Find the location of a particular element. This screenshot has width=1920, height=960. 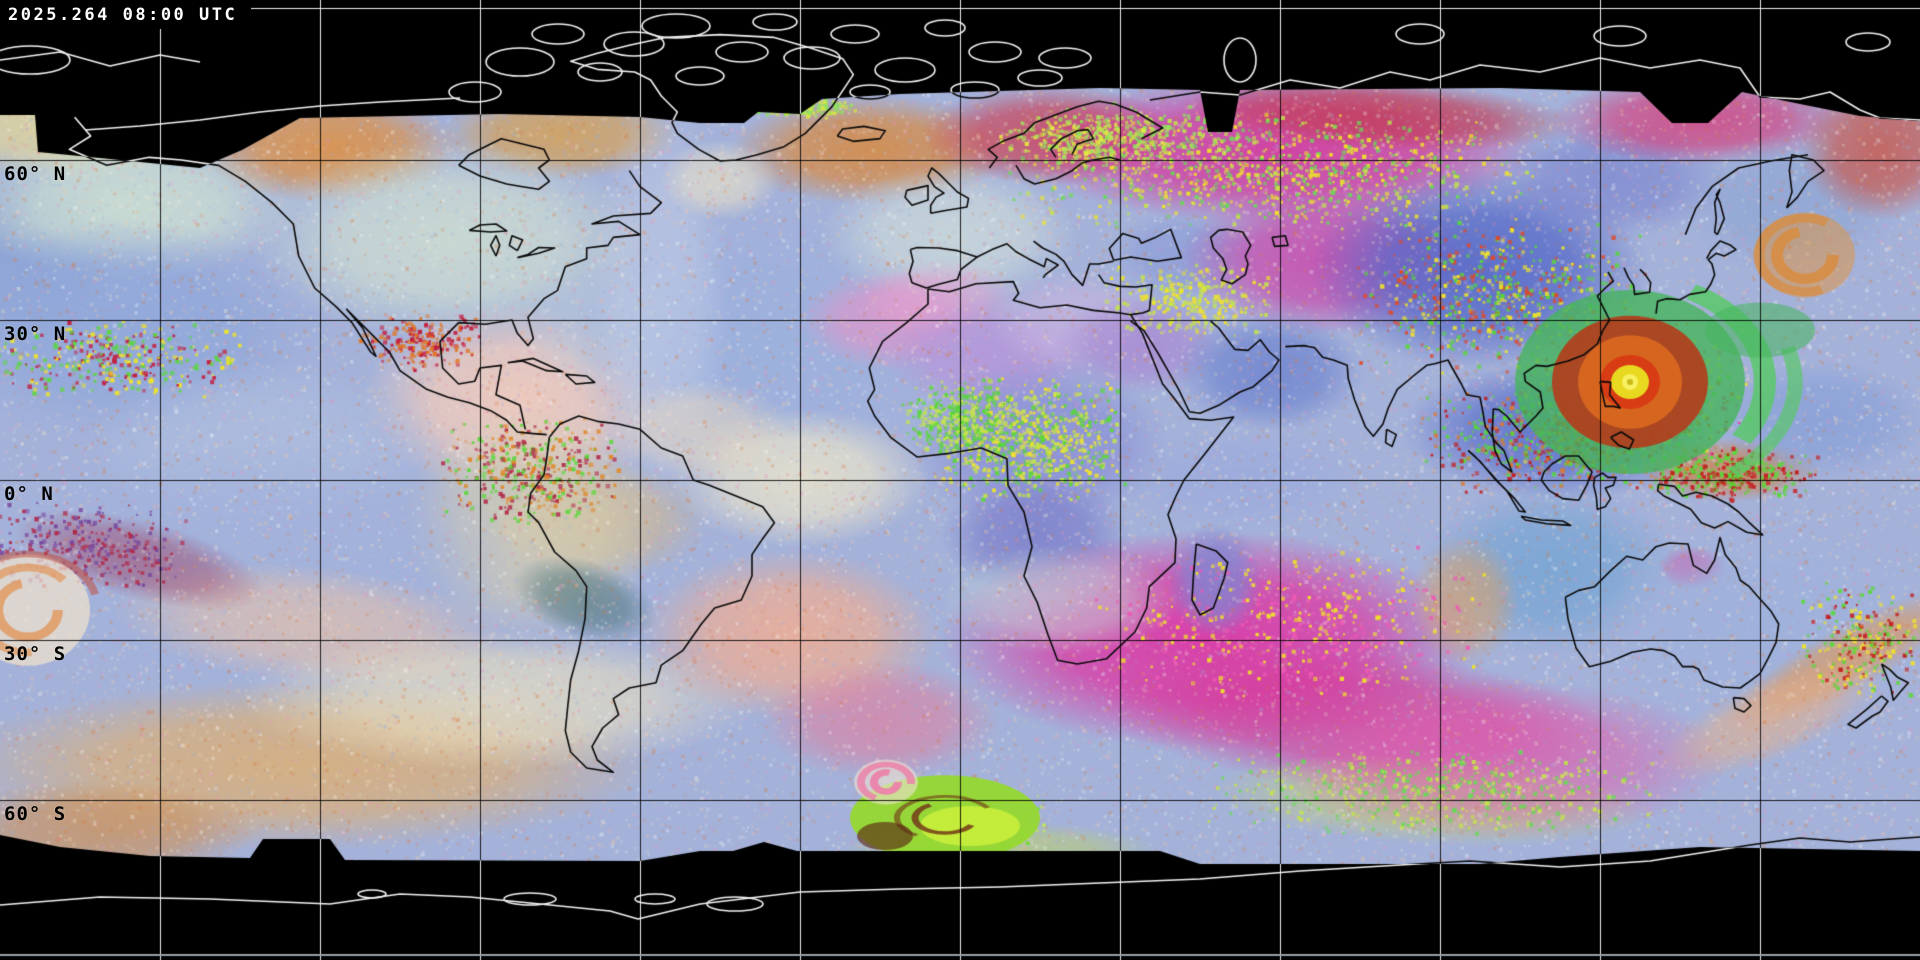

latitude-label: 60° N is located at coordinates (35, 174).